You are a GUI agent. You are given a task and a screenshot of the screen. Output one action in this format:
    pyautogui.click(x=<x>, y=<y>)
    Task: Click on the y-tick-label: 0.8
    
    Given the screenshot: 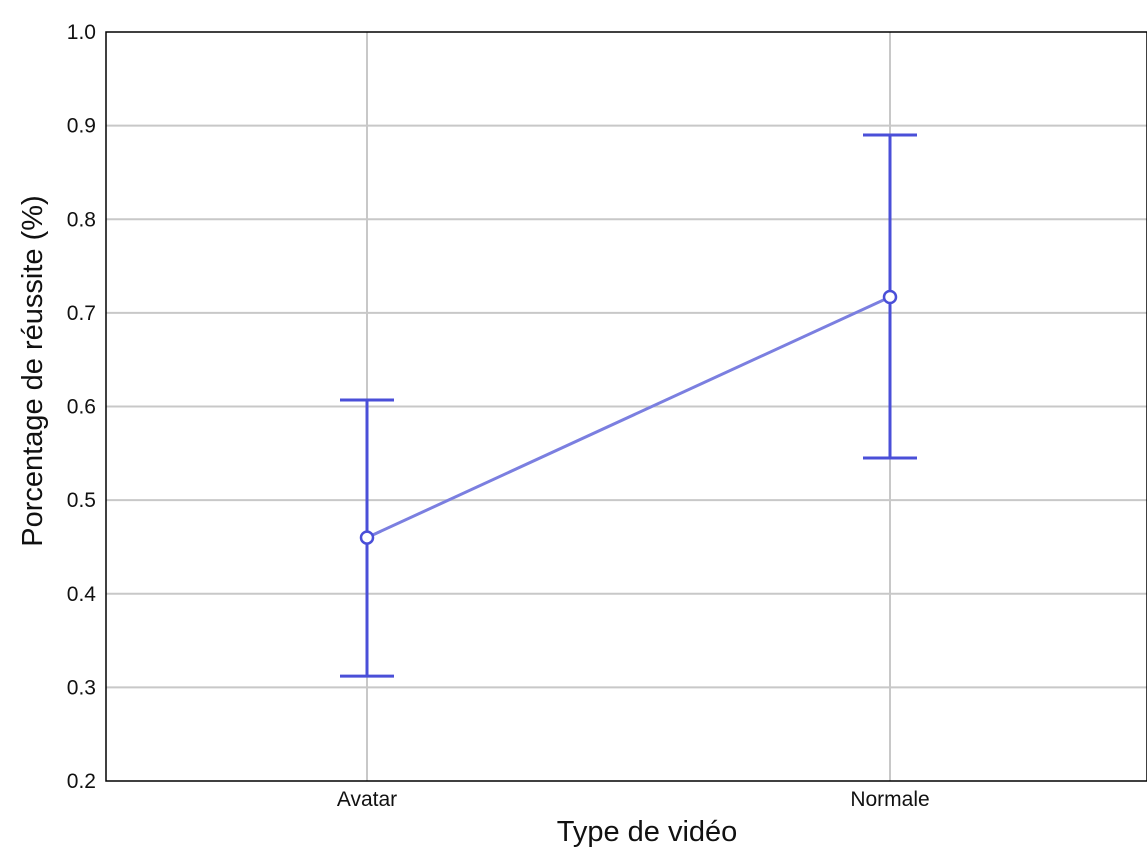 What is the action you would take?
    pyautogui.click(x=81, y=219)
    